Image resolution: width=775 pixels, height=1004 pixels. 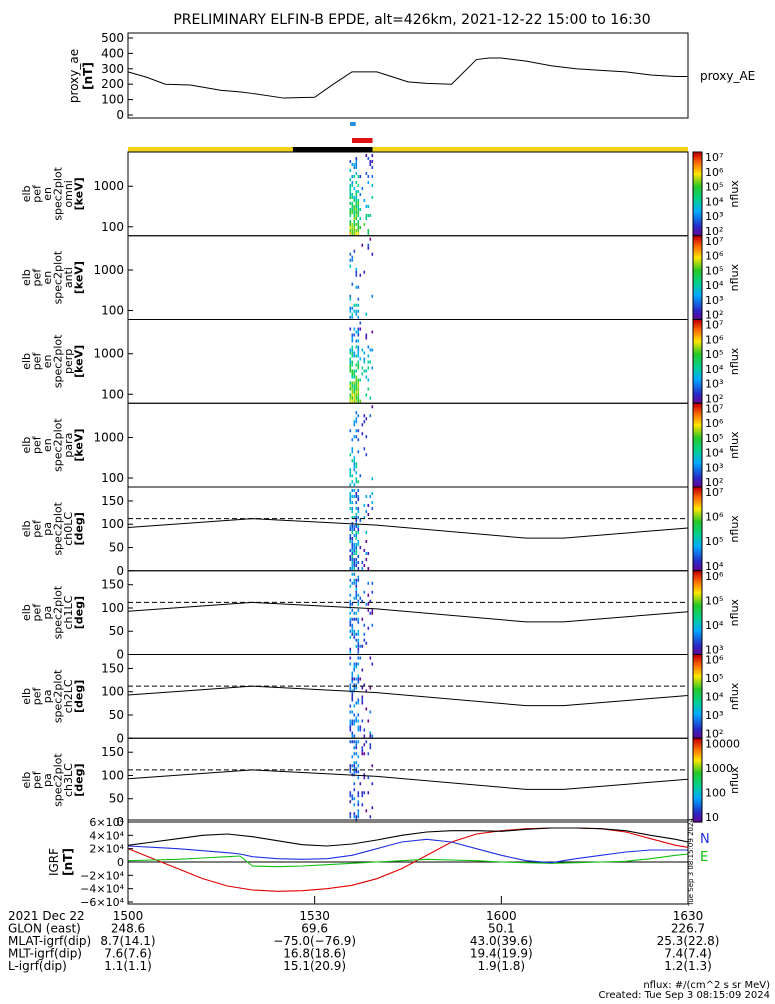 I want to click on science-zone-marker, so click(x=353, y=124).